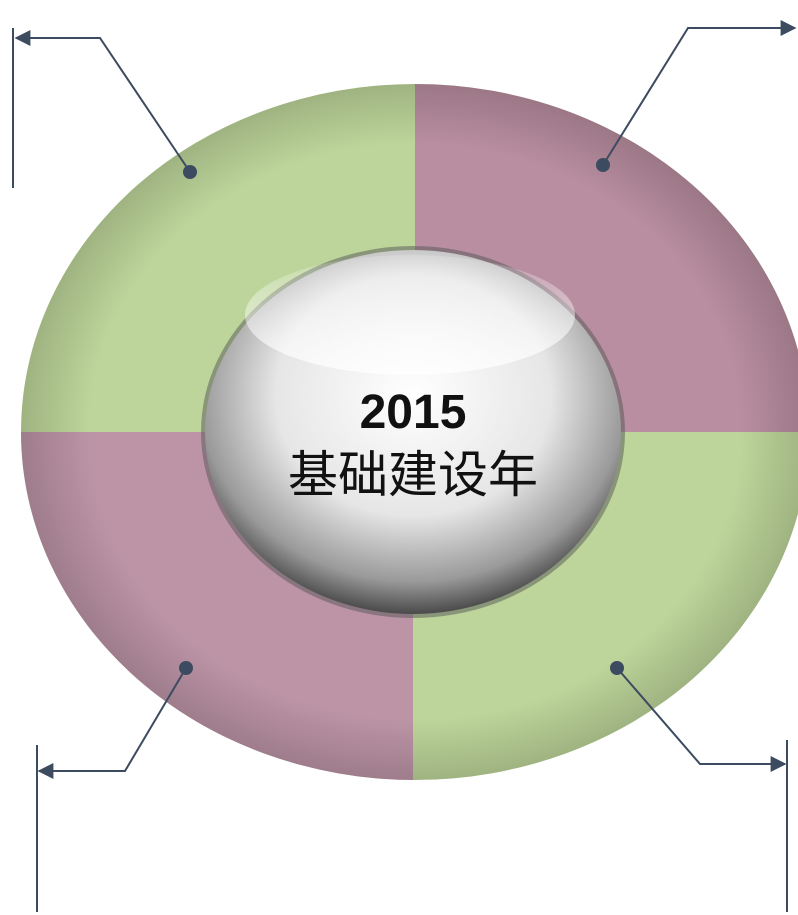  I want to click on center-label: 基础建设年, so click(413, 475).